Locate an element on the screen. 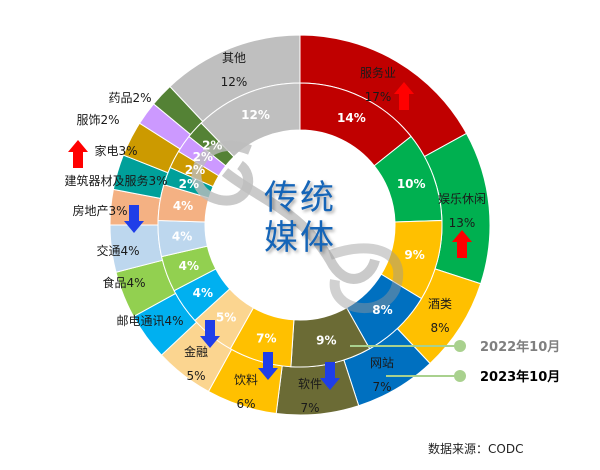 The image size is (600, 470). center-title: 传统 媒体 is located at coordinates (300, 218).